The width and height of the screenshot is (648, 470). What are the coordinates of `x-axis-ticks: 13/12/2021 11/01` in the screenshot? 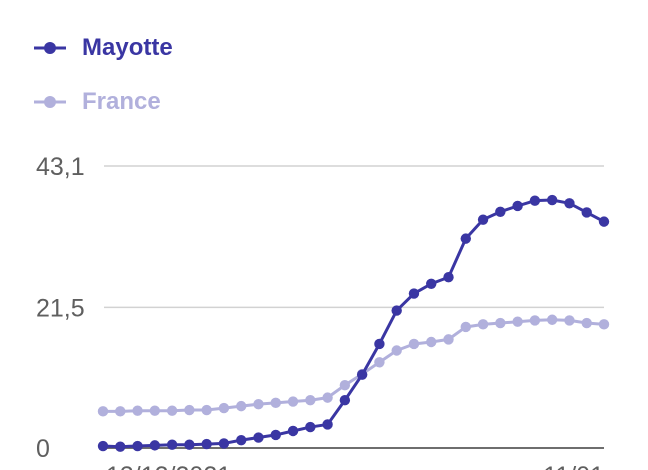 It's located at (355, 466).